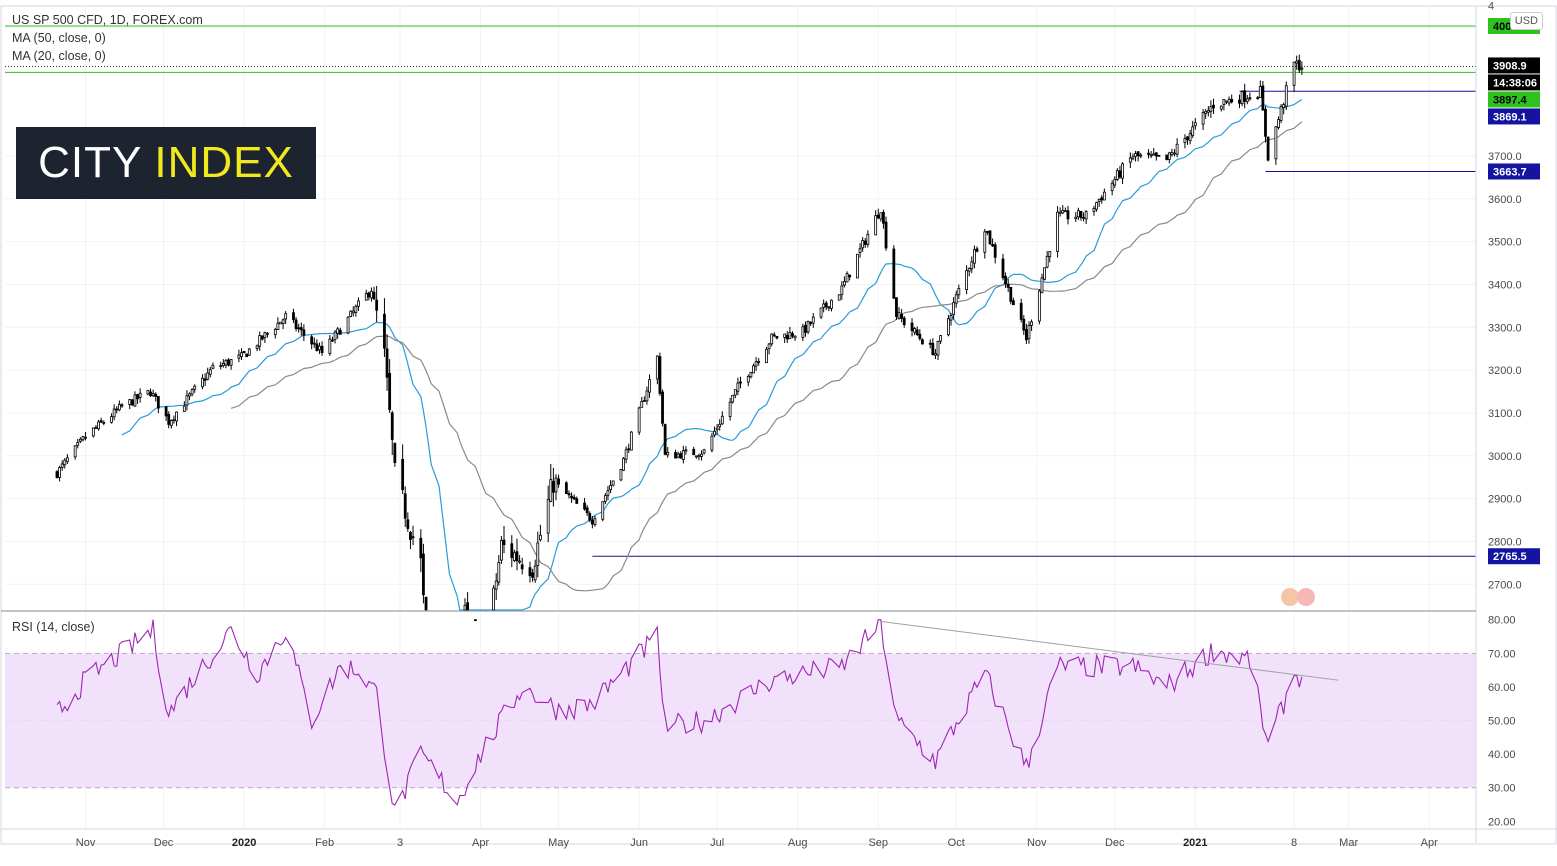 This screenshot has width=1557, height=866. Describe the element at coordinates (1526, 21) in the screenshot. I see `currency-badge: USD` at that location.